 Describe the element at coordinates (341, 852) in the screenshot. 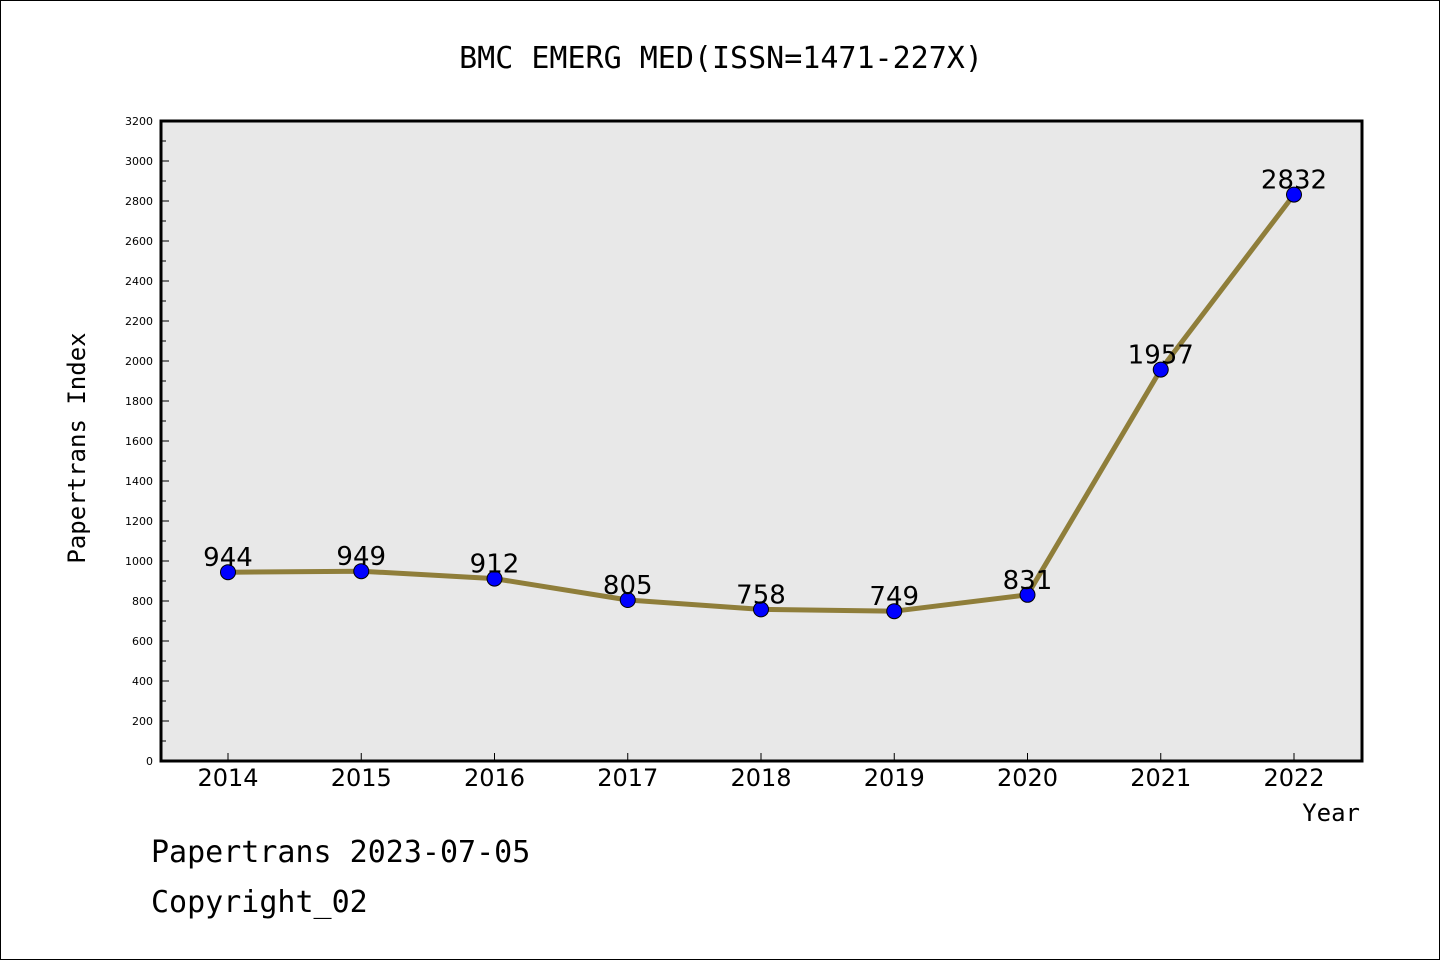

I see `footer-date-text: Papertrans 2023-07-05` at that location.